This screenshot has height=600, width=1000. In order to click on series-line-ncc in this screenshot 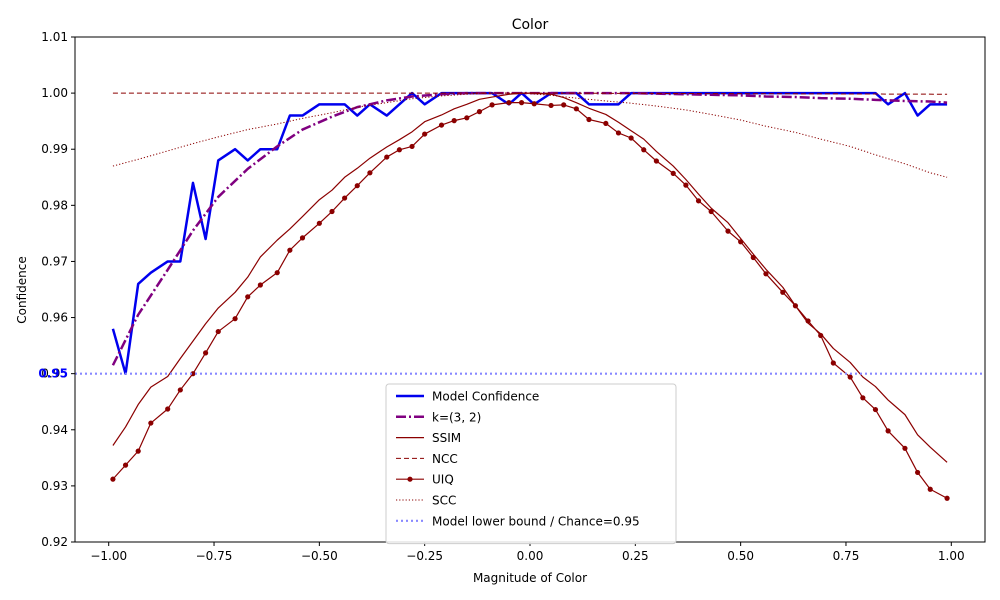, I will do `click(530, 93)`.